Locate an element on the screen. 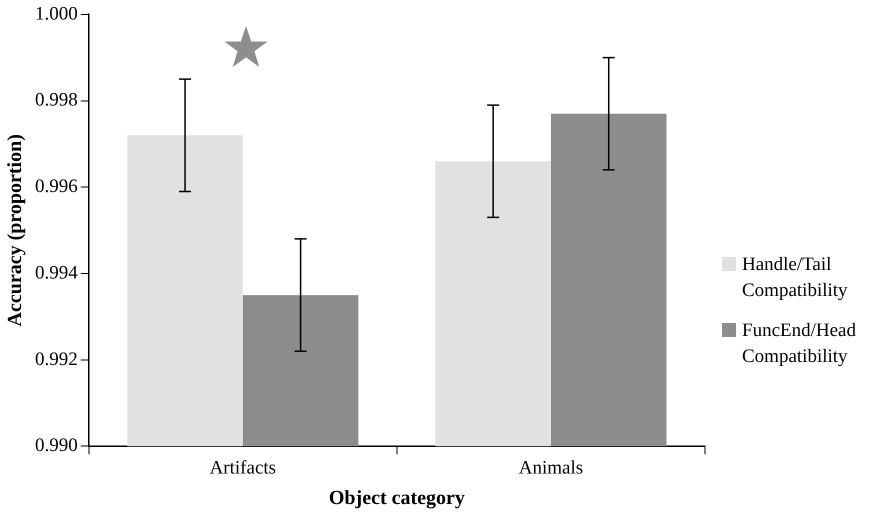  y-tick-label: 0.996 is located at coordinates (56, 187).